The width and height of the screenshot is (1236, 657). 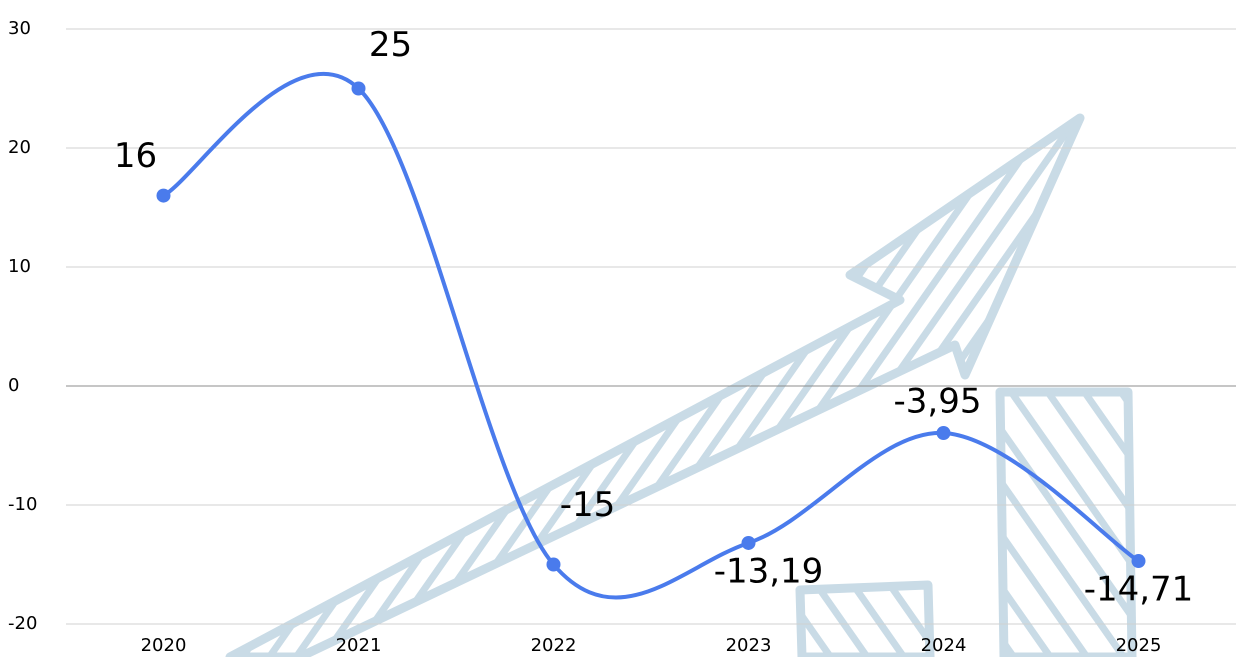 I want to click on data-label: -15, so click(x=588, y=505).